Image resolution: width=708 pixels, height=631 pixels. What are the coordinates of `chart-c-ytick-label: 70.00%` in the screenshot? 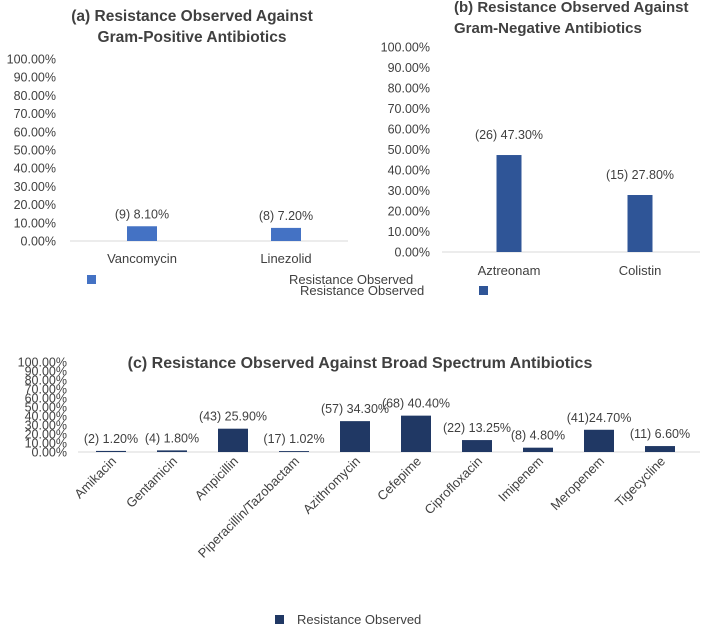 It's located at (46, 390).